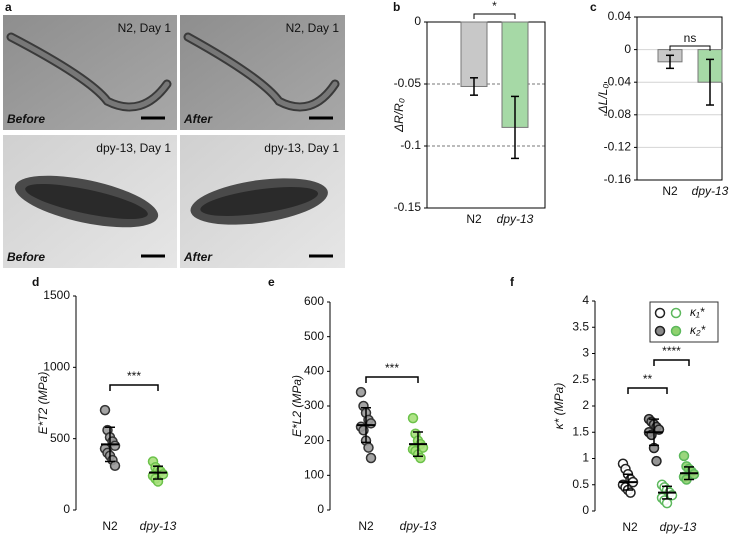 Image resolution: width=739 pixels, height=541 pixels. Describe the element at coordinates (8, 7) in the screenshot. I see `panel-label: a` at that location.